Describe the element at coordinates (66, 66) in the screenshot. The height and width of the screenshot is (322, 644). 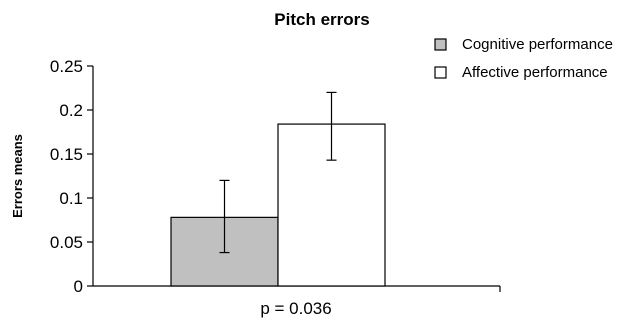
I see `y-tick-label: 0.25` at that location.